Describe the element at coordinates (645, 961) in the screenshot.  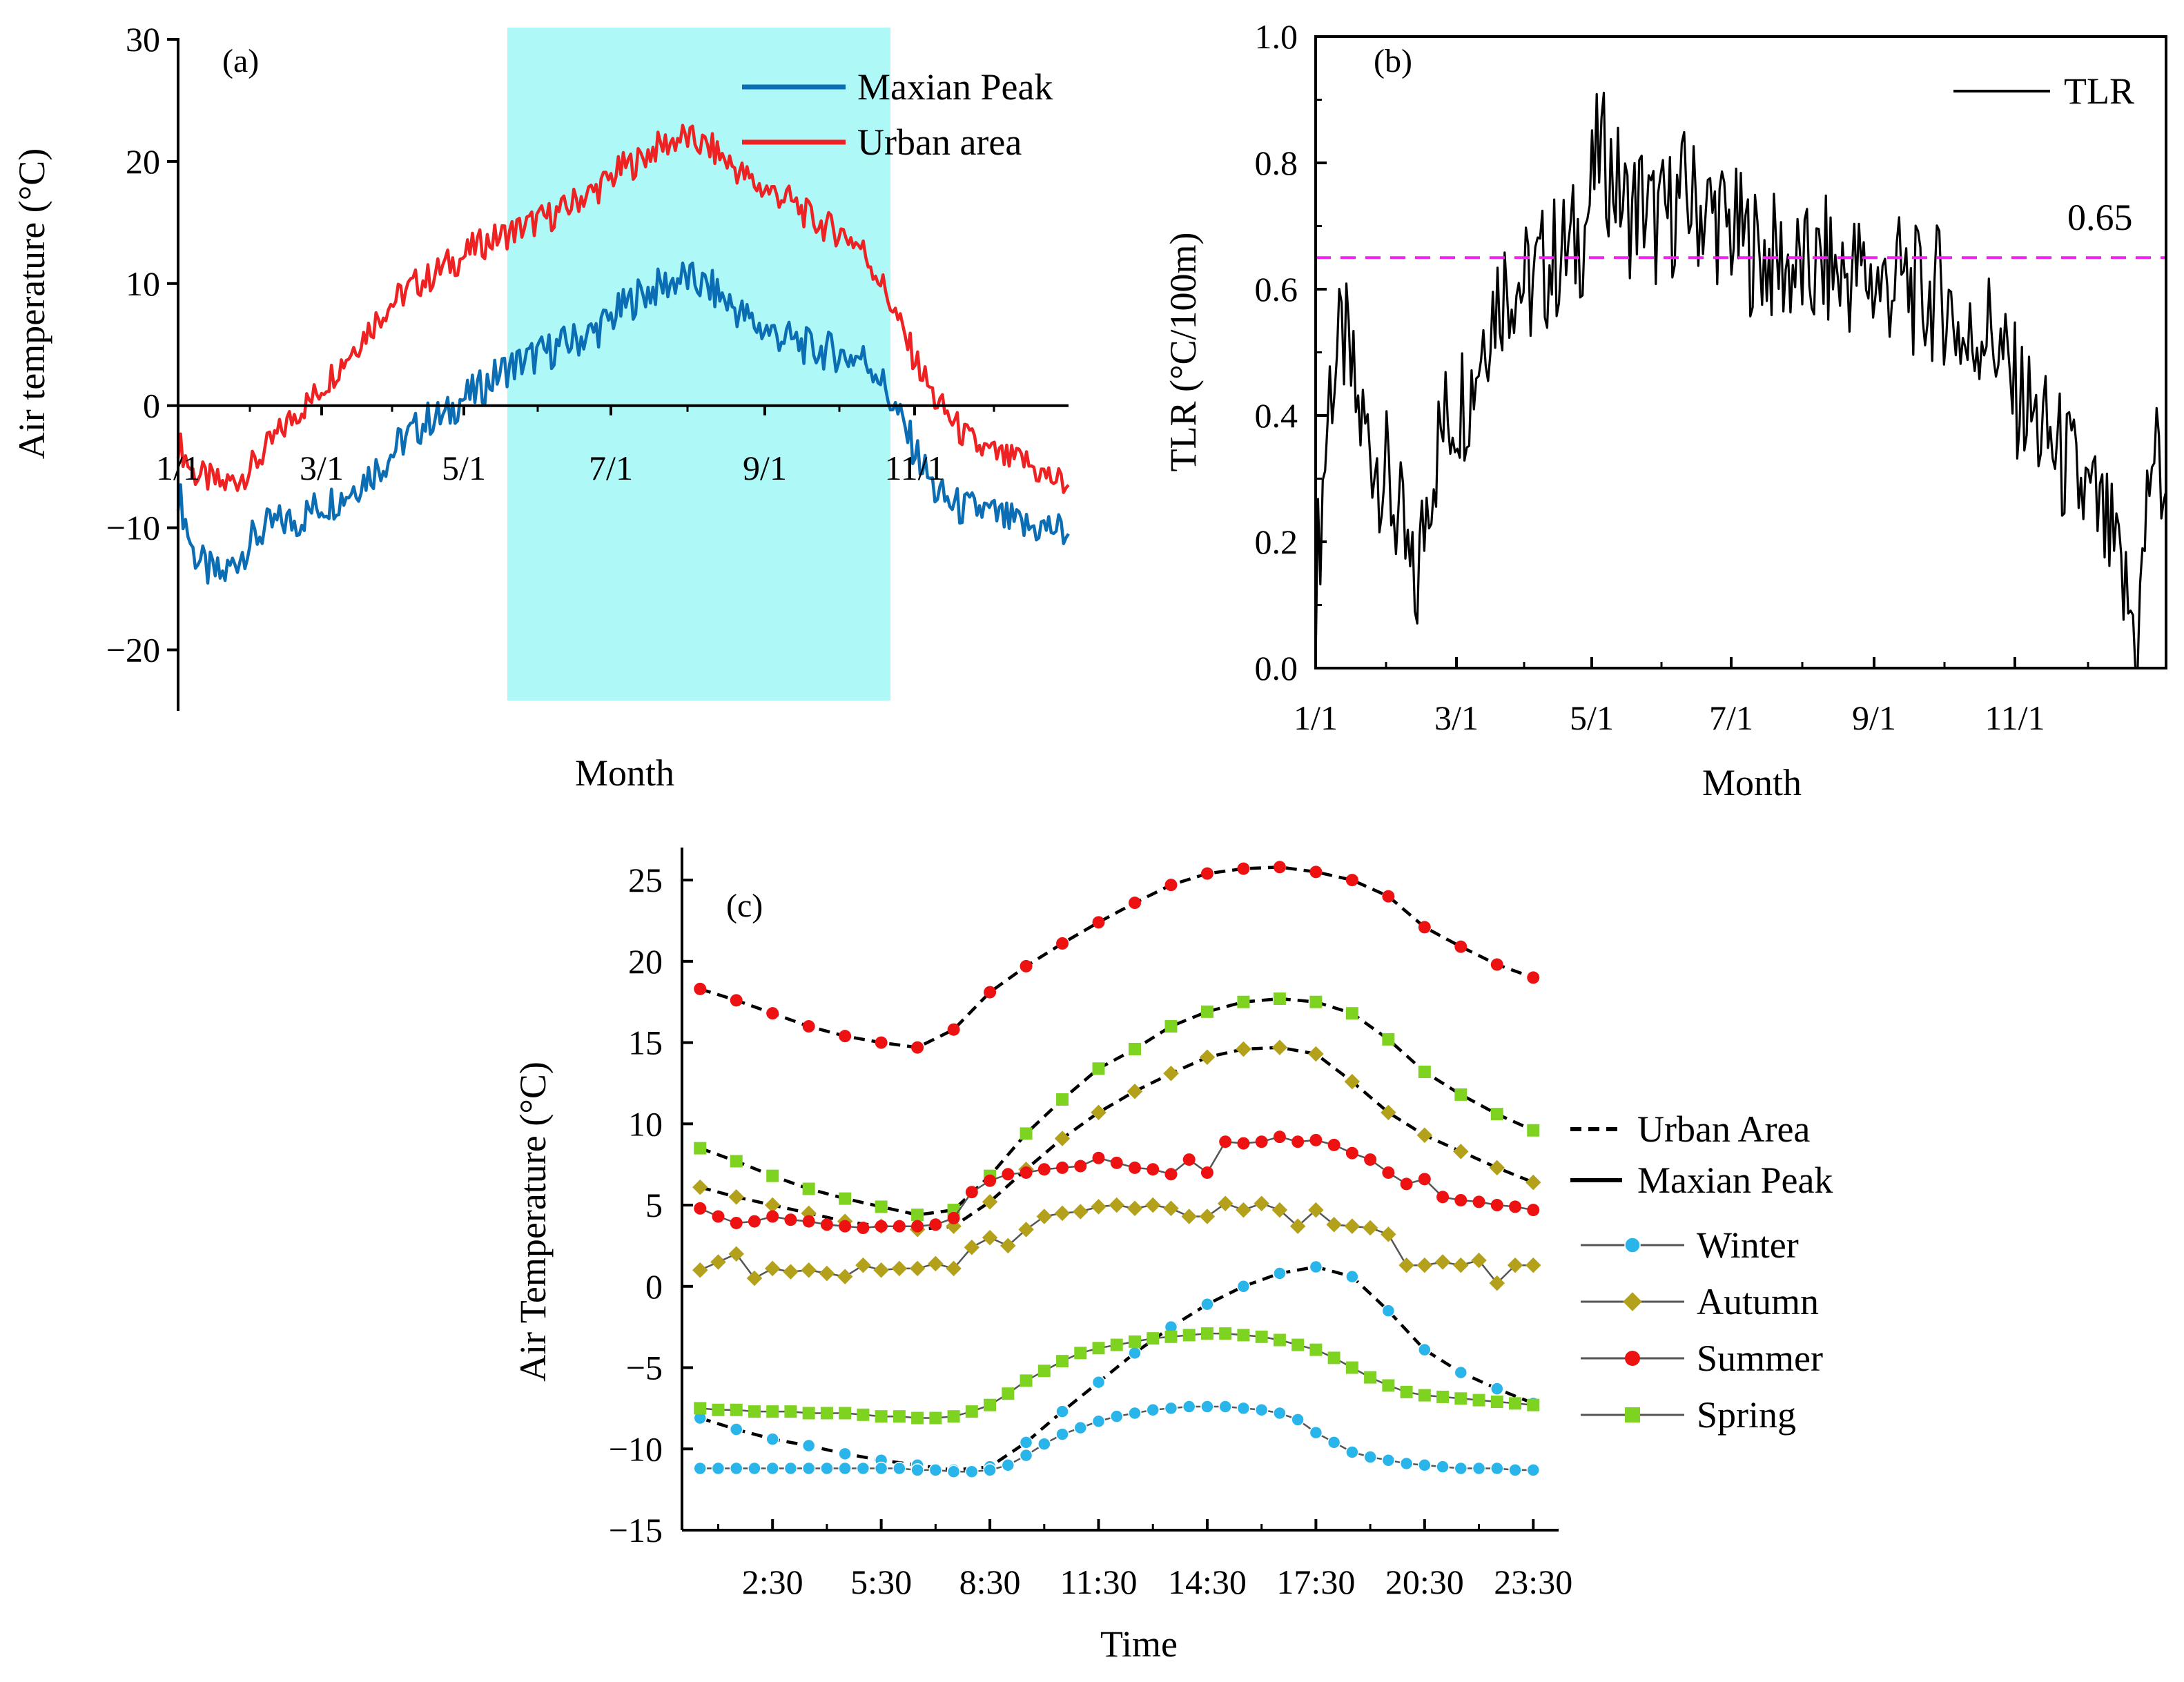
I see `y-tick-label: 20` at that location.